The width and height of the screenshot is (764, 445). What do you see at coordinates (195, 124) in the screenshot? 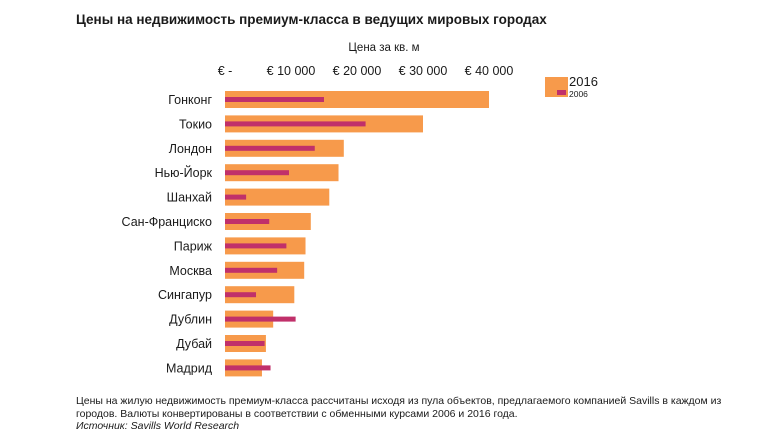
I see `category-label: Токио` at bounding box center [195, 124].